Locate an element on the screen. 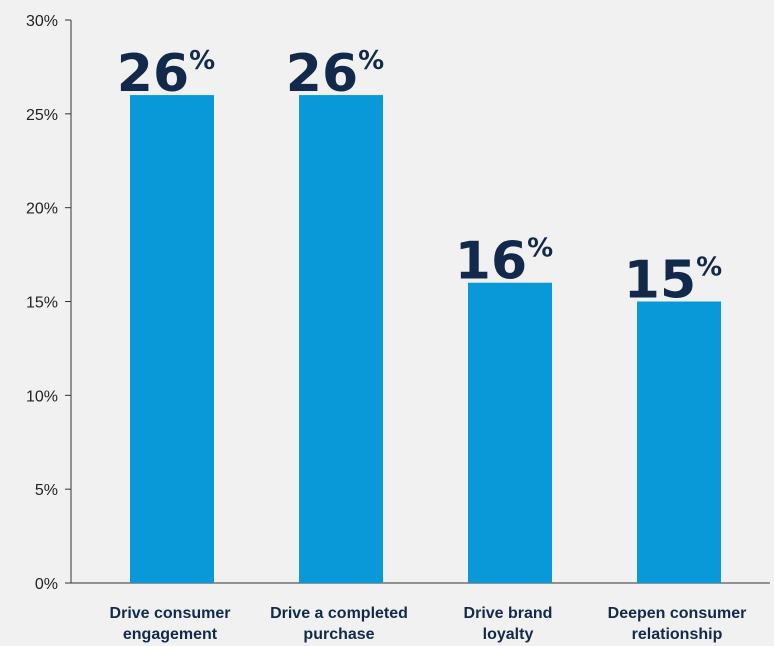 The image size is (774, 646). value-label: 16% is located at coordinates (504, 262).